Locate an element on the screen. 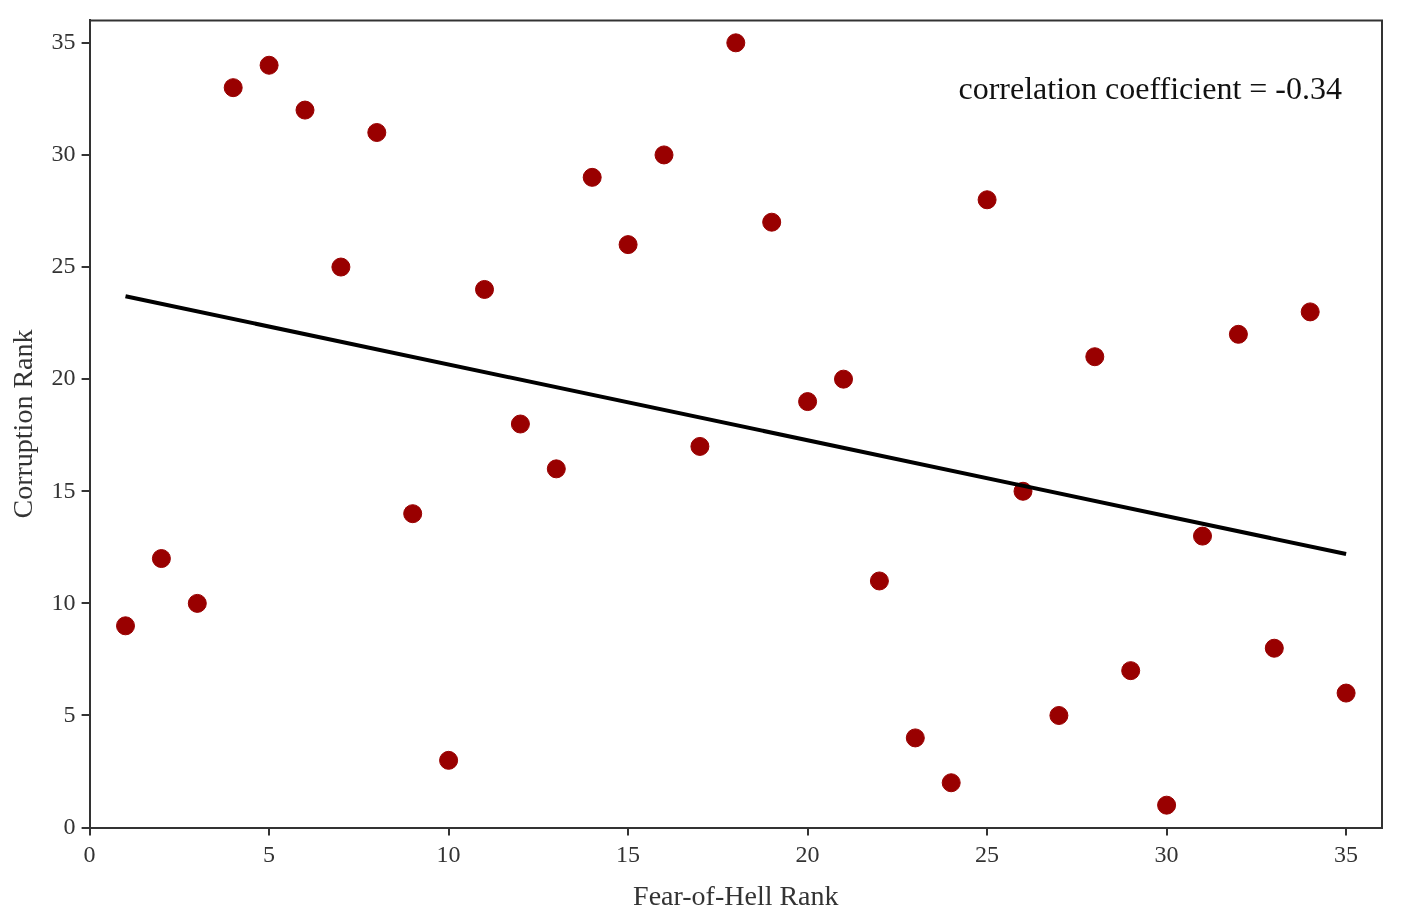 This screenshot has width=1402, height=922. x-tick-label: 30 is located at coordinates (1166, 854).